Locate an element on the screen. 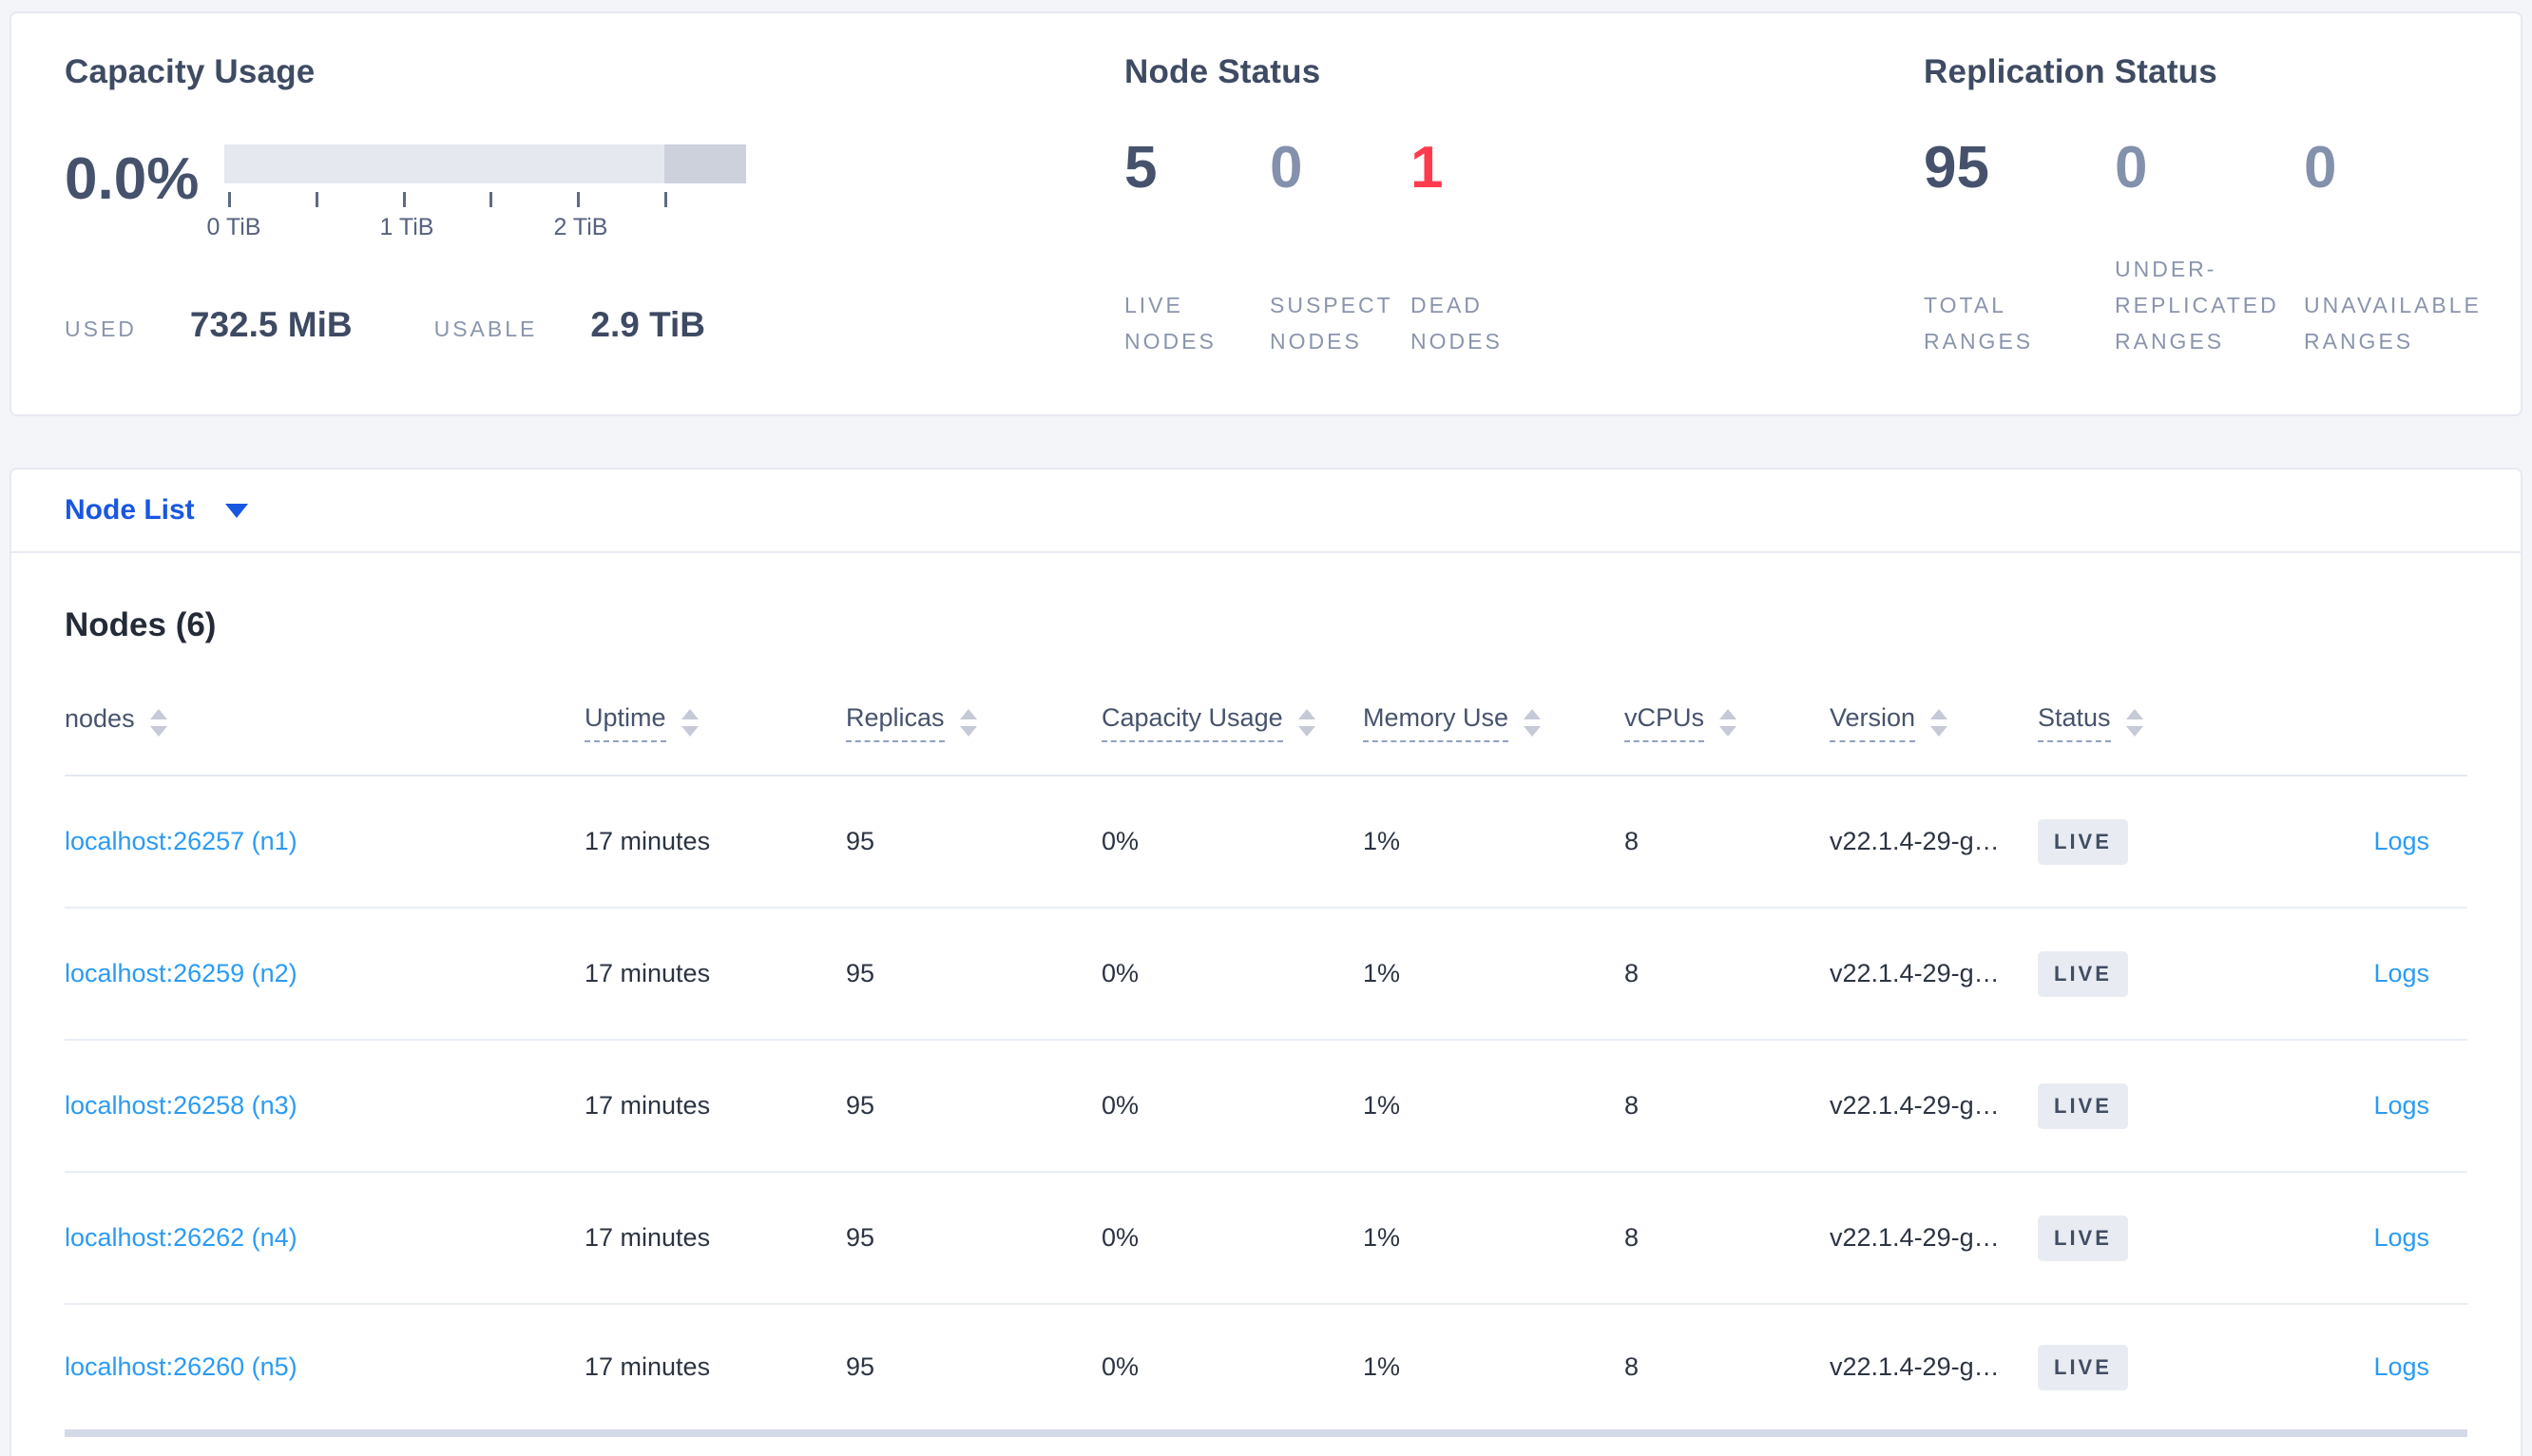 The image size is (2532, 1456). column-header-nodes: nodes is located at coordinates (325, 722).